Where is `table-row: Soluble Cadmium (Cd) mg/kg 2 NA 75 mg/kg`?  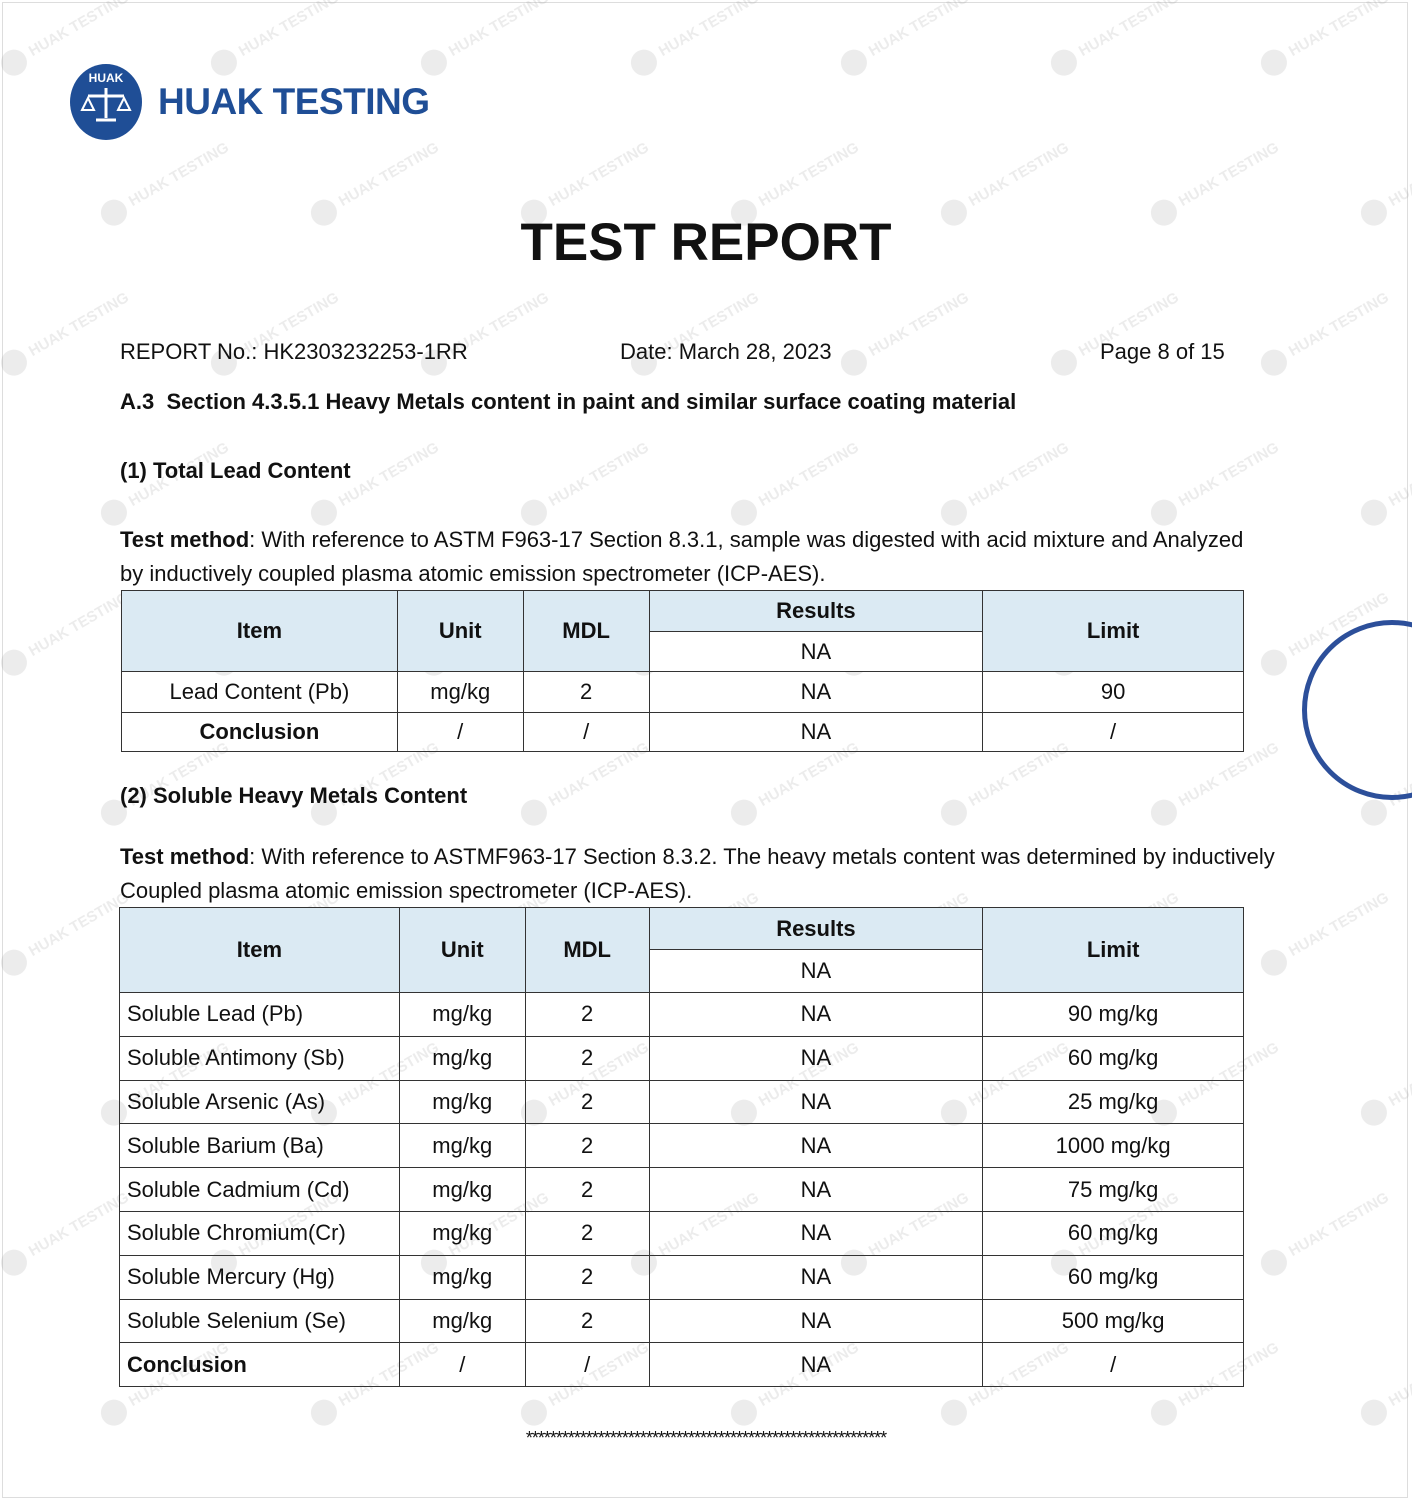 table-row: Soluble Cadmium (Cd) mg/kg 2 NA 75 mg/kg is located at coordinates (681, 1189).